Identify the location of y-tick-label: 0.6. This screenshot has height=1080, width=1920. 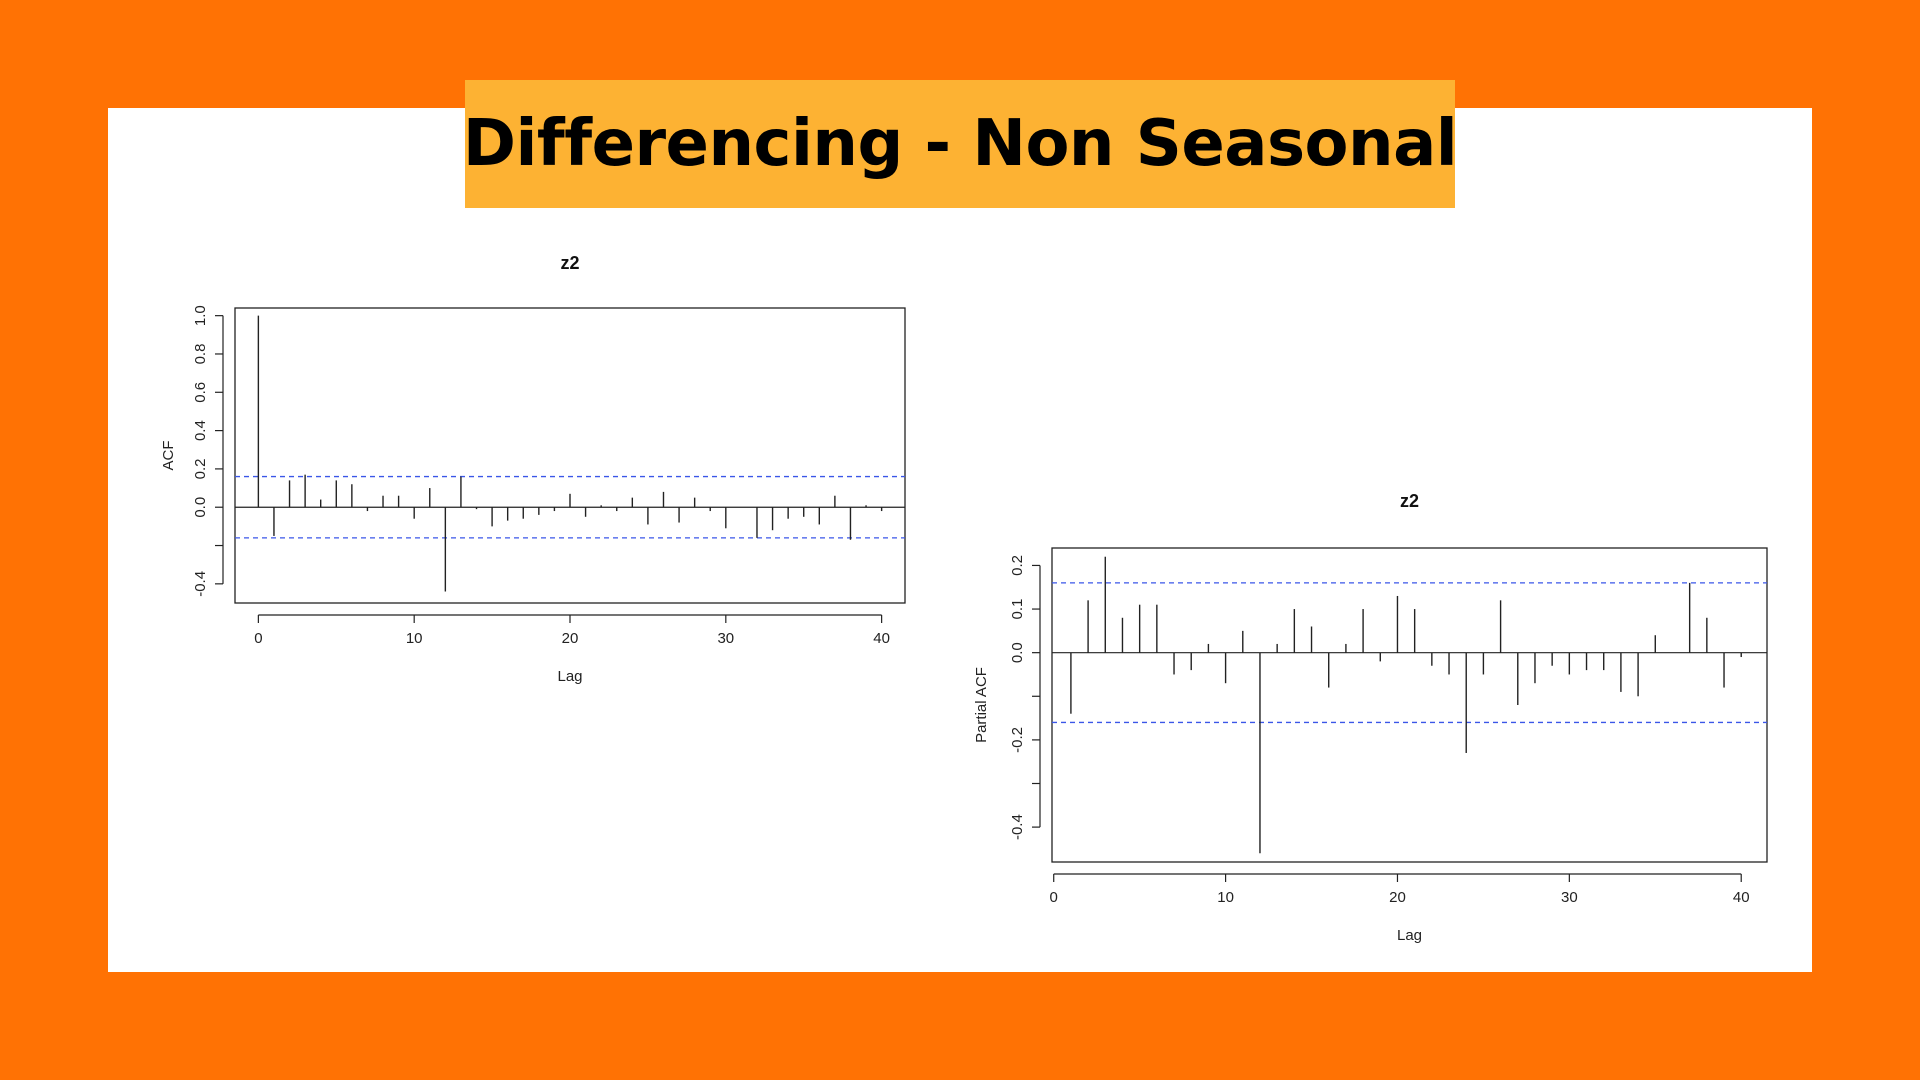
(200, 392).